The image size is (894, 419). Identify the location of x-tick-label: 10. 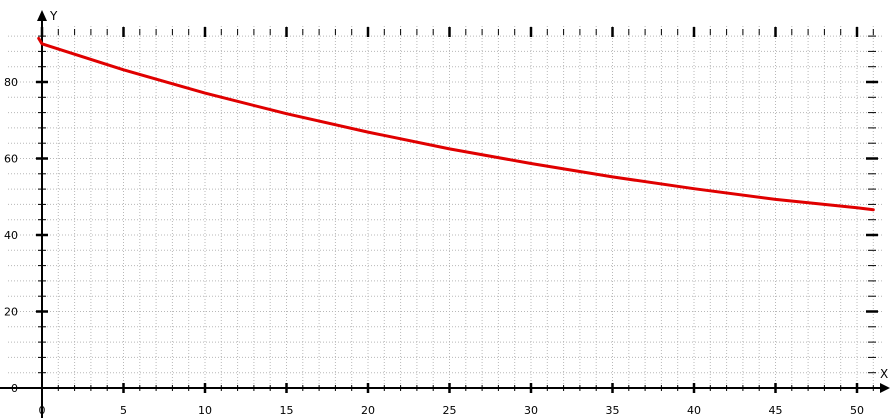
(205, 410).